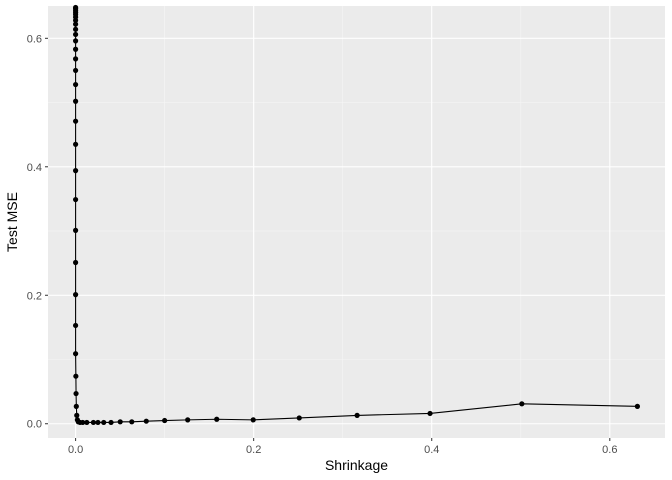 The image size is (672, 480). I want to click on y-tick-label-1: 0.2, so click(34, 296).